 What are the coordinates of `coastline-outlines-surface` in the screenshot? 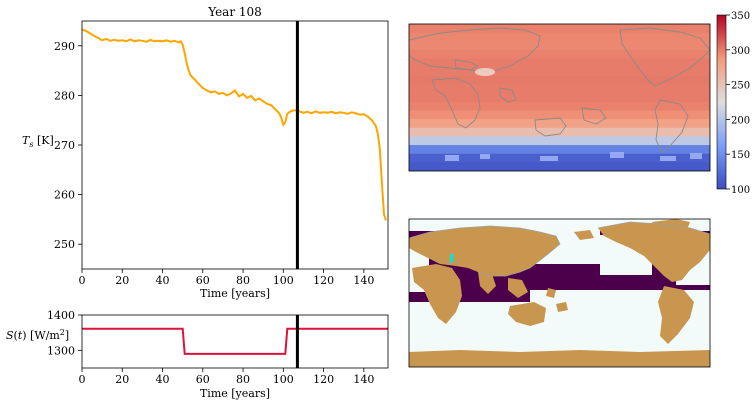 It's located at (559, 249).